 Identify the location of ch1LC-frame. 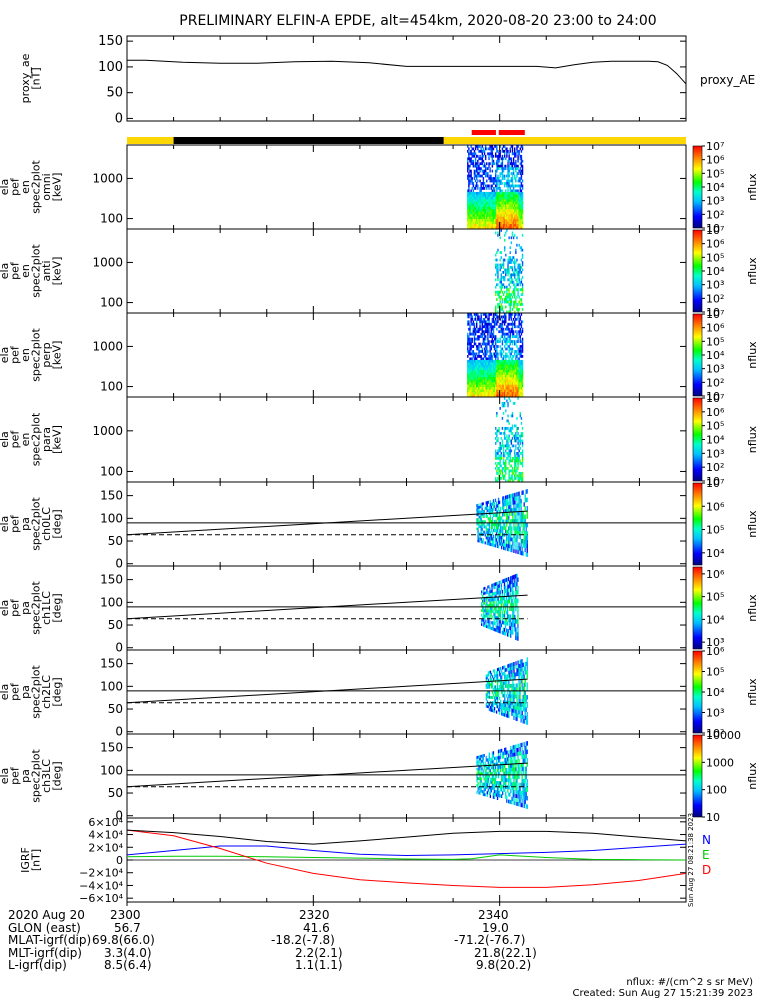
(406, 608).